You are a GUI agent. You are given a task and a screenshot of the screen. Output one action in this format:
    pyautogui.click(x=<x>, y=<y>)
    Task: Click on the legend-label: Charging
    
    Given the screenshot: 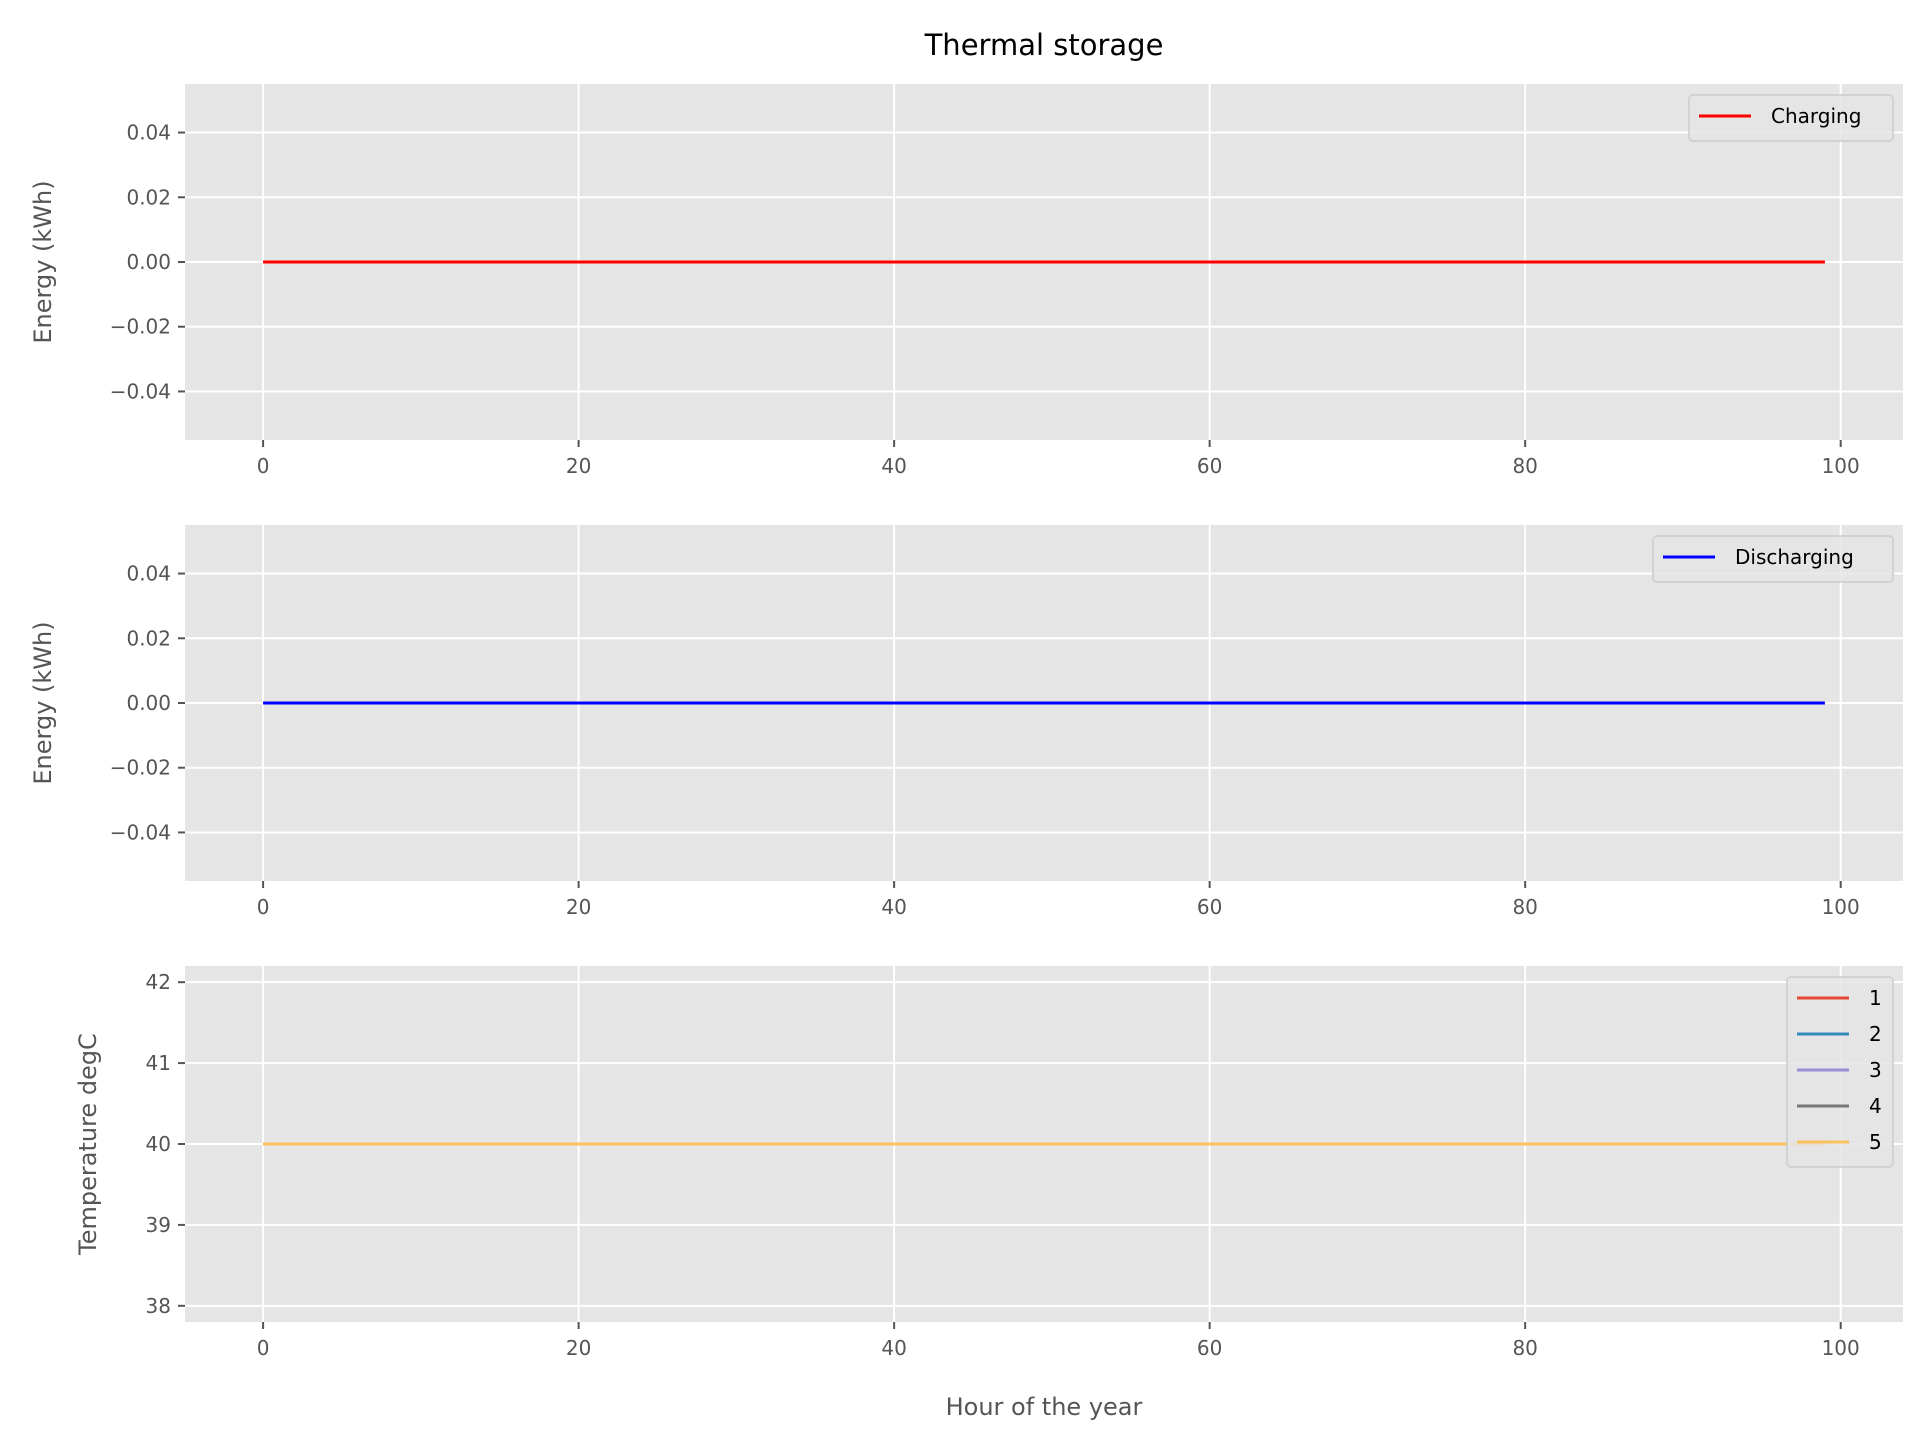 What is the action you would take?
    pyautogui.click(x=1816, y=116)
    